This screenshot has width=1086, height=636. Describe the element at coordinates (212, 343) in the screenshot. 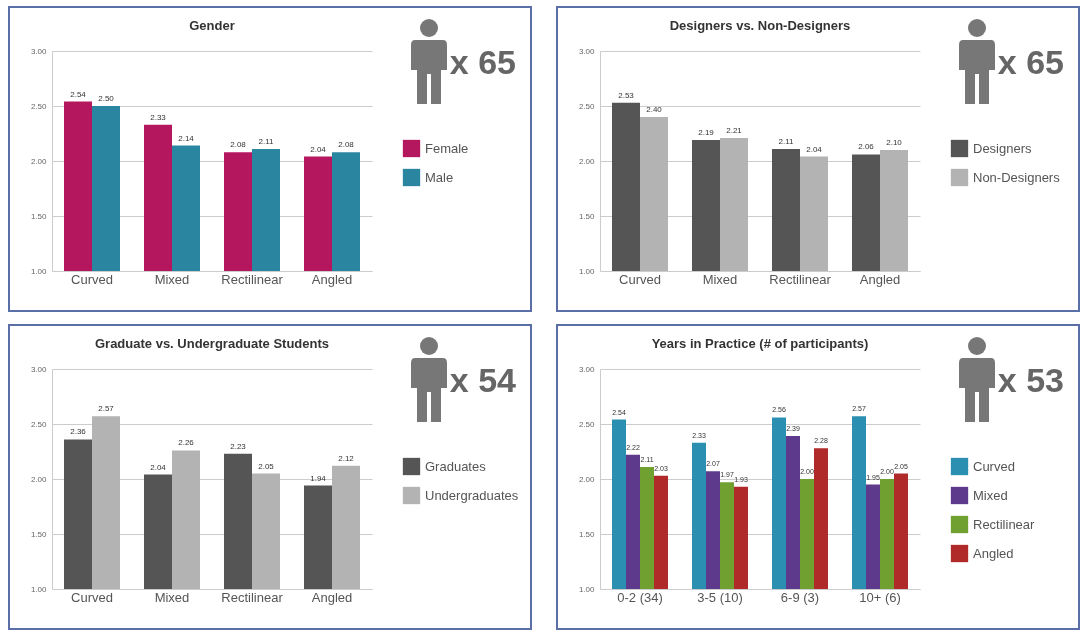

I see `chart-title: Graduate vs. Undergraduate Students` at that location.